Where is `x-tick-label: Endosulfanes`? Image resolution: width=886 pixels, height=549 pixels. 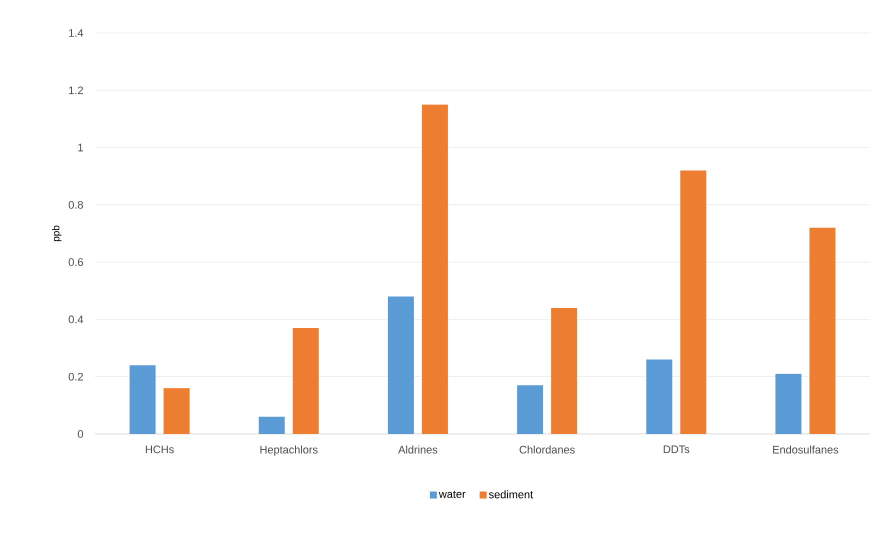 x-tick-label: Endosulfanes is located at coordinates (805, 450).